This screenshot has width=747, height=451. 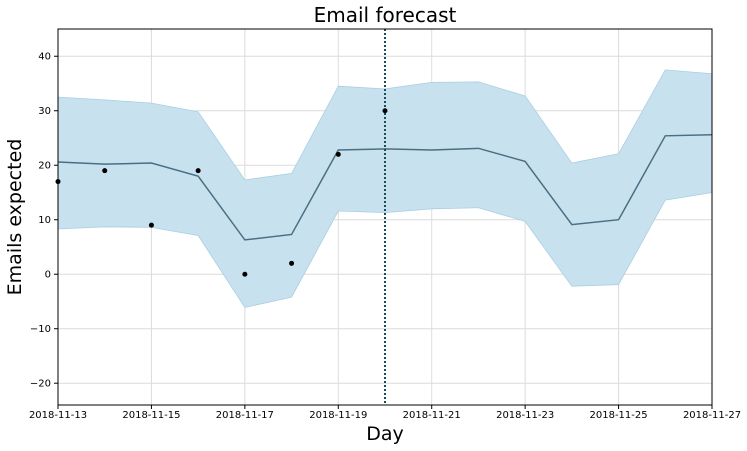 What do you see at coordinates (44, 57) in the screenshot?
I see `y-tick-label: 40` at bounding box center [44, 57].